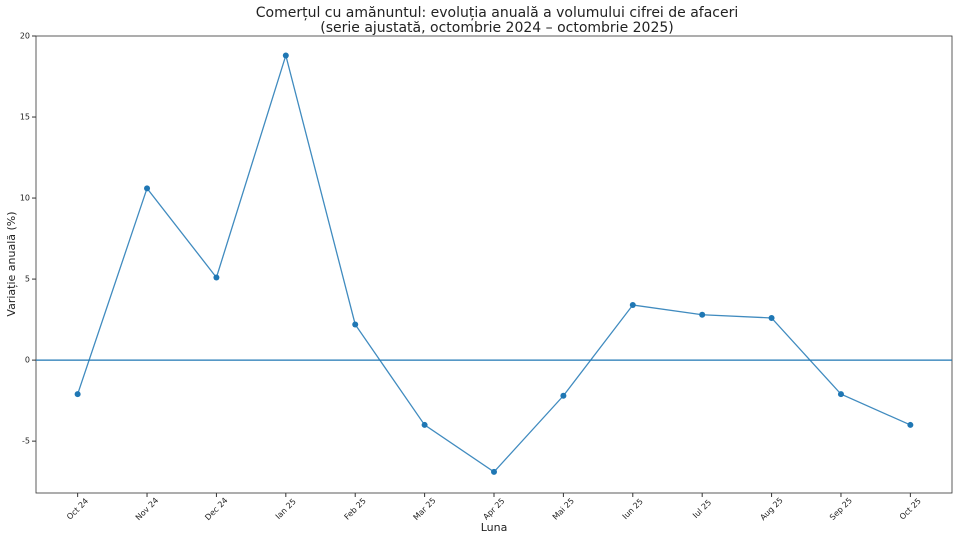 This screenshot has height=540, width=960. I want to click on x-tick-label: Mar 25, so click(425, 509).